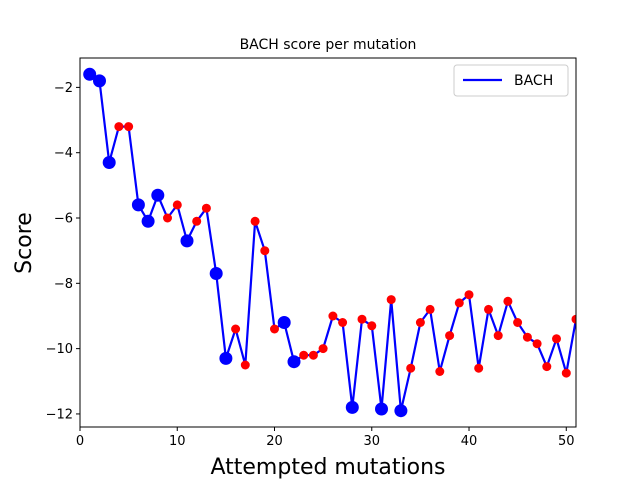 The width and height of the screenshot is (640, 480). Describe the element at coordinates (24, 243) in the screenshot. I see `y-axis-label: Score` at that location.